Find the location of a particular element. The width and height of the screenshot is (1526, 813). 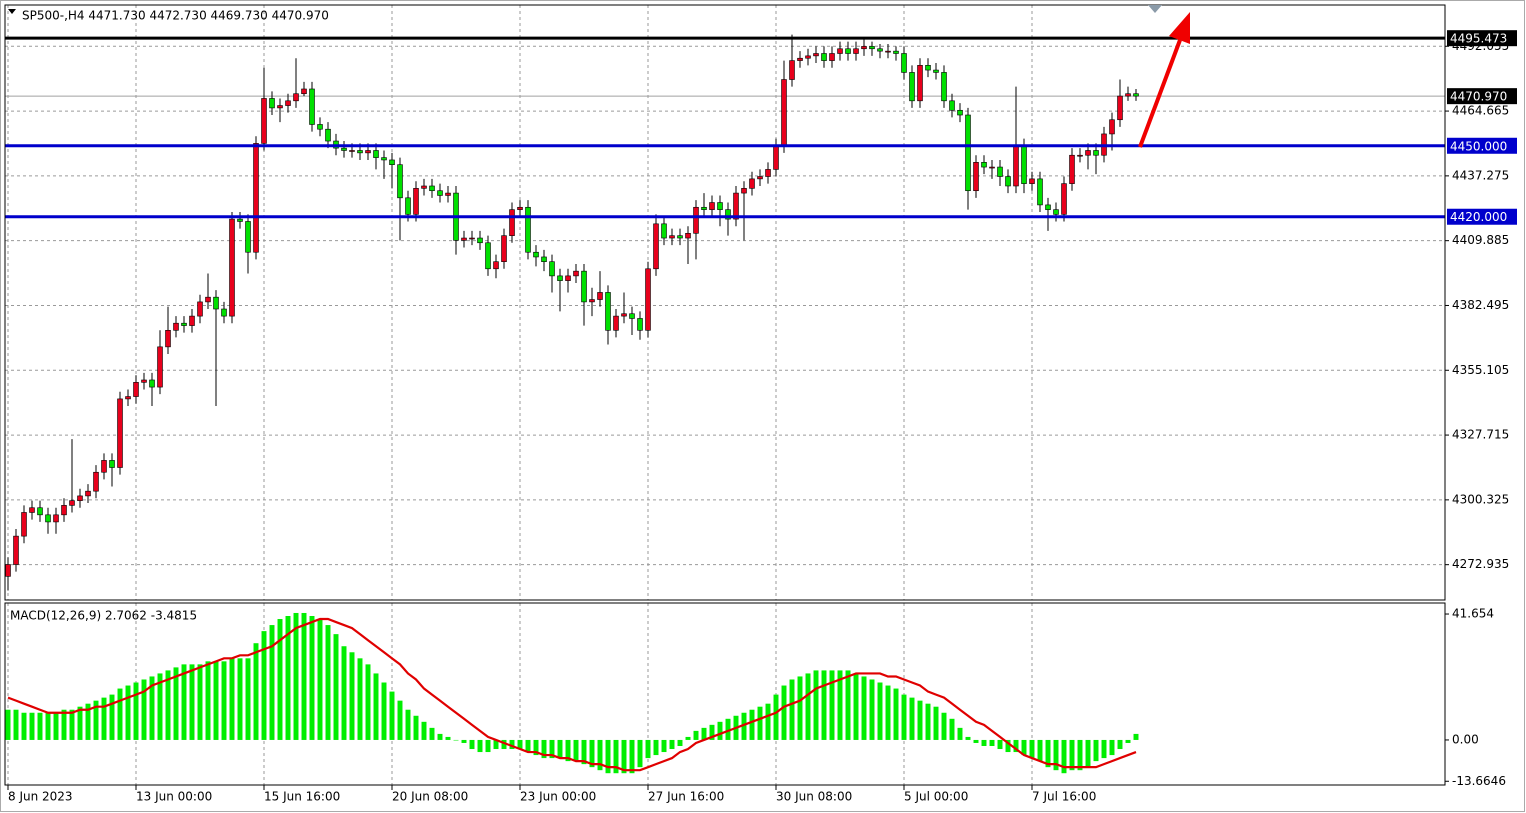

last-price-label-bg is located at coordinates (1482, 96).